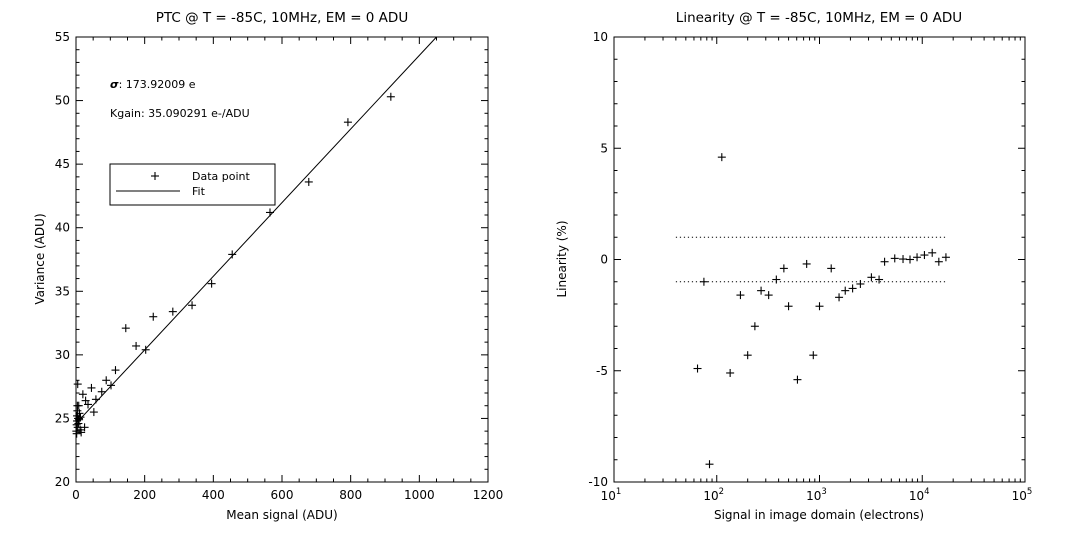 Image resolution: width=1068 pixels, height=535 pixels. I want to click on ptc-y-tick-label: 55, so click(62, 37).